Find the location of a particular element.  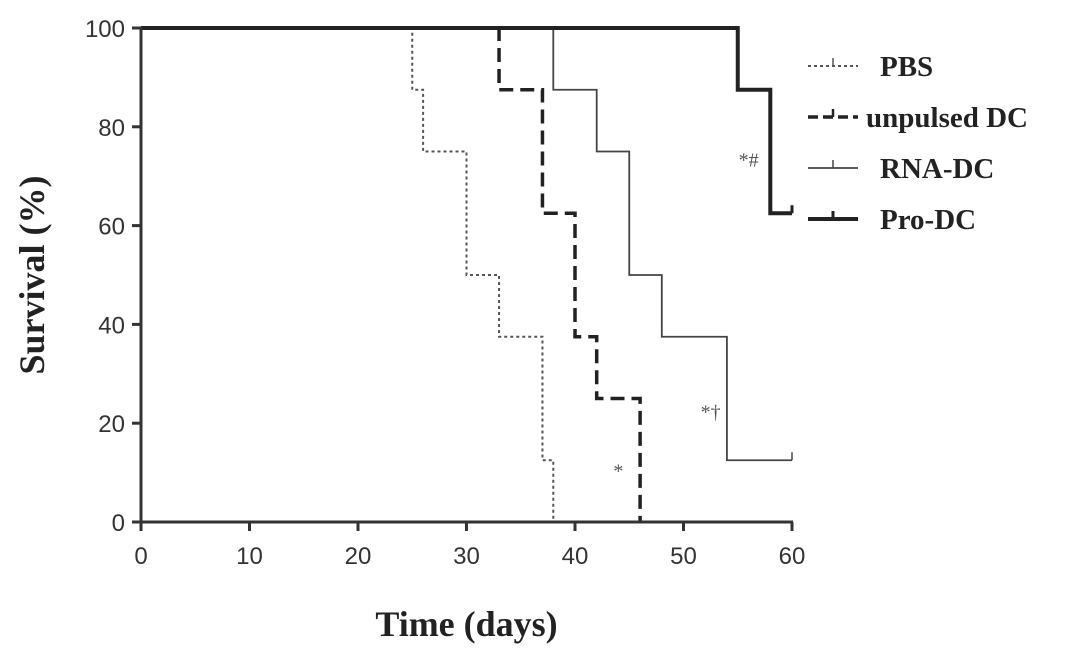

x-tick-label: 40 is located at coordinates (575, 556).